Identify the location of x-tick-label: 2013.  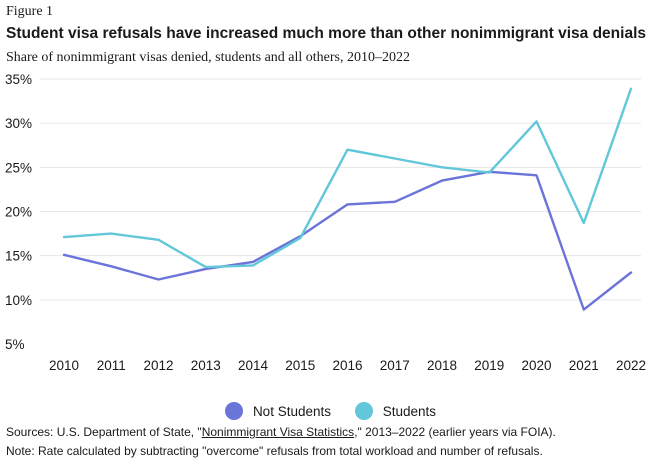
(206, 365).